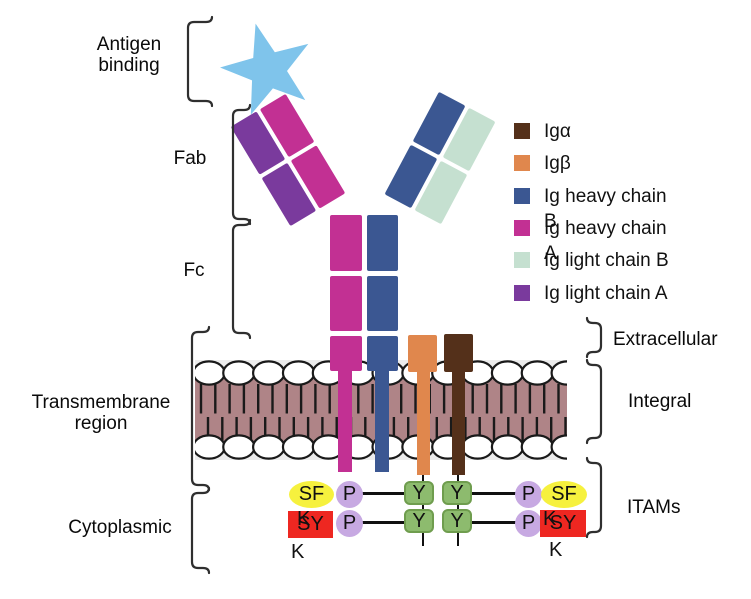 The width and height of the screenshot is (751, 599). I want to click on ig-heavy-chain-a-swatch, so click(522, 228).